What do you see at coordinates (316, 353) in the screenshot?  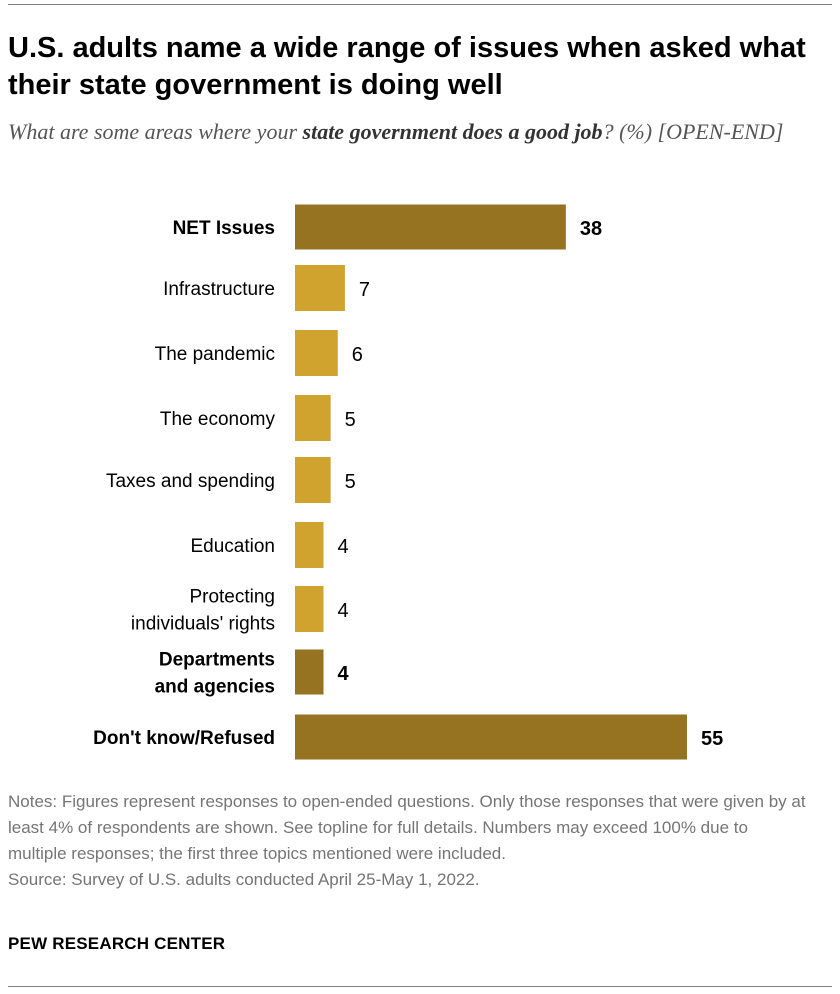 I see `bar-the-pandemic` at bounding box center [316, 353].